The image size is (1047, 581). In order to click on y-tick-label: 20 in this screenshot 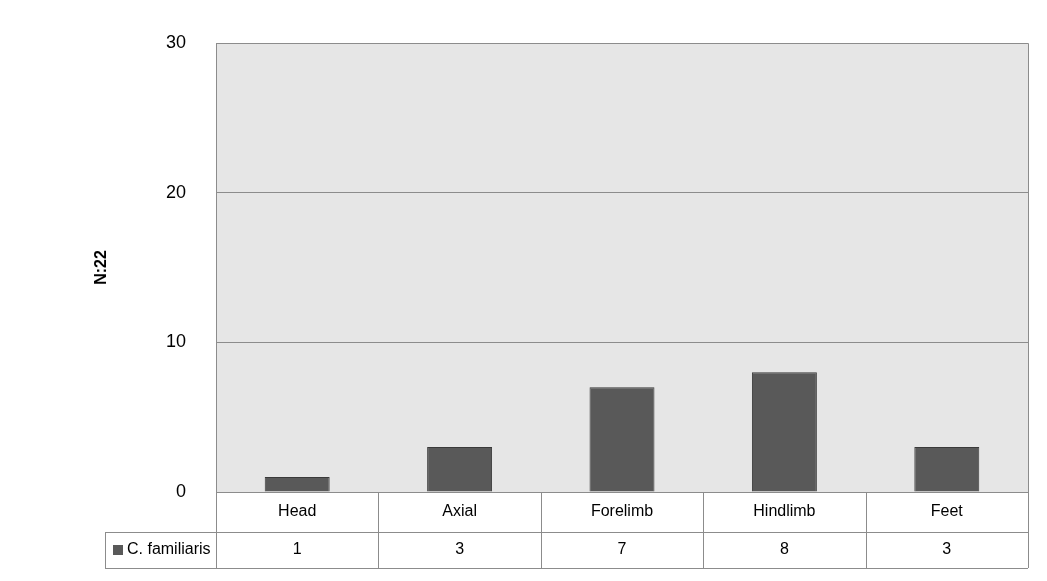, I will do `click(175, 191)`.